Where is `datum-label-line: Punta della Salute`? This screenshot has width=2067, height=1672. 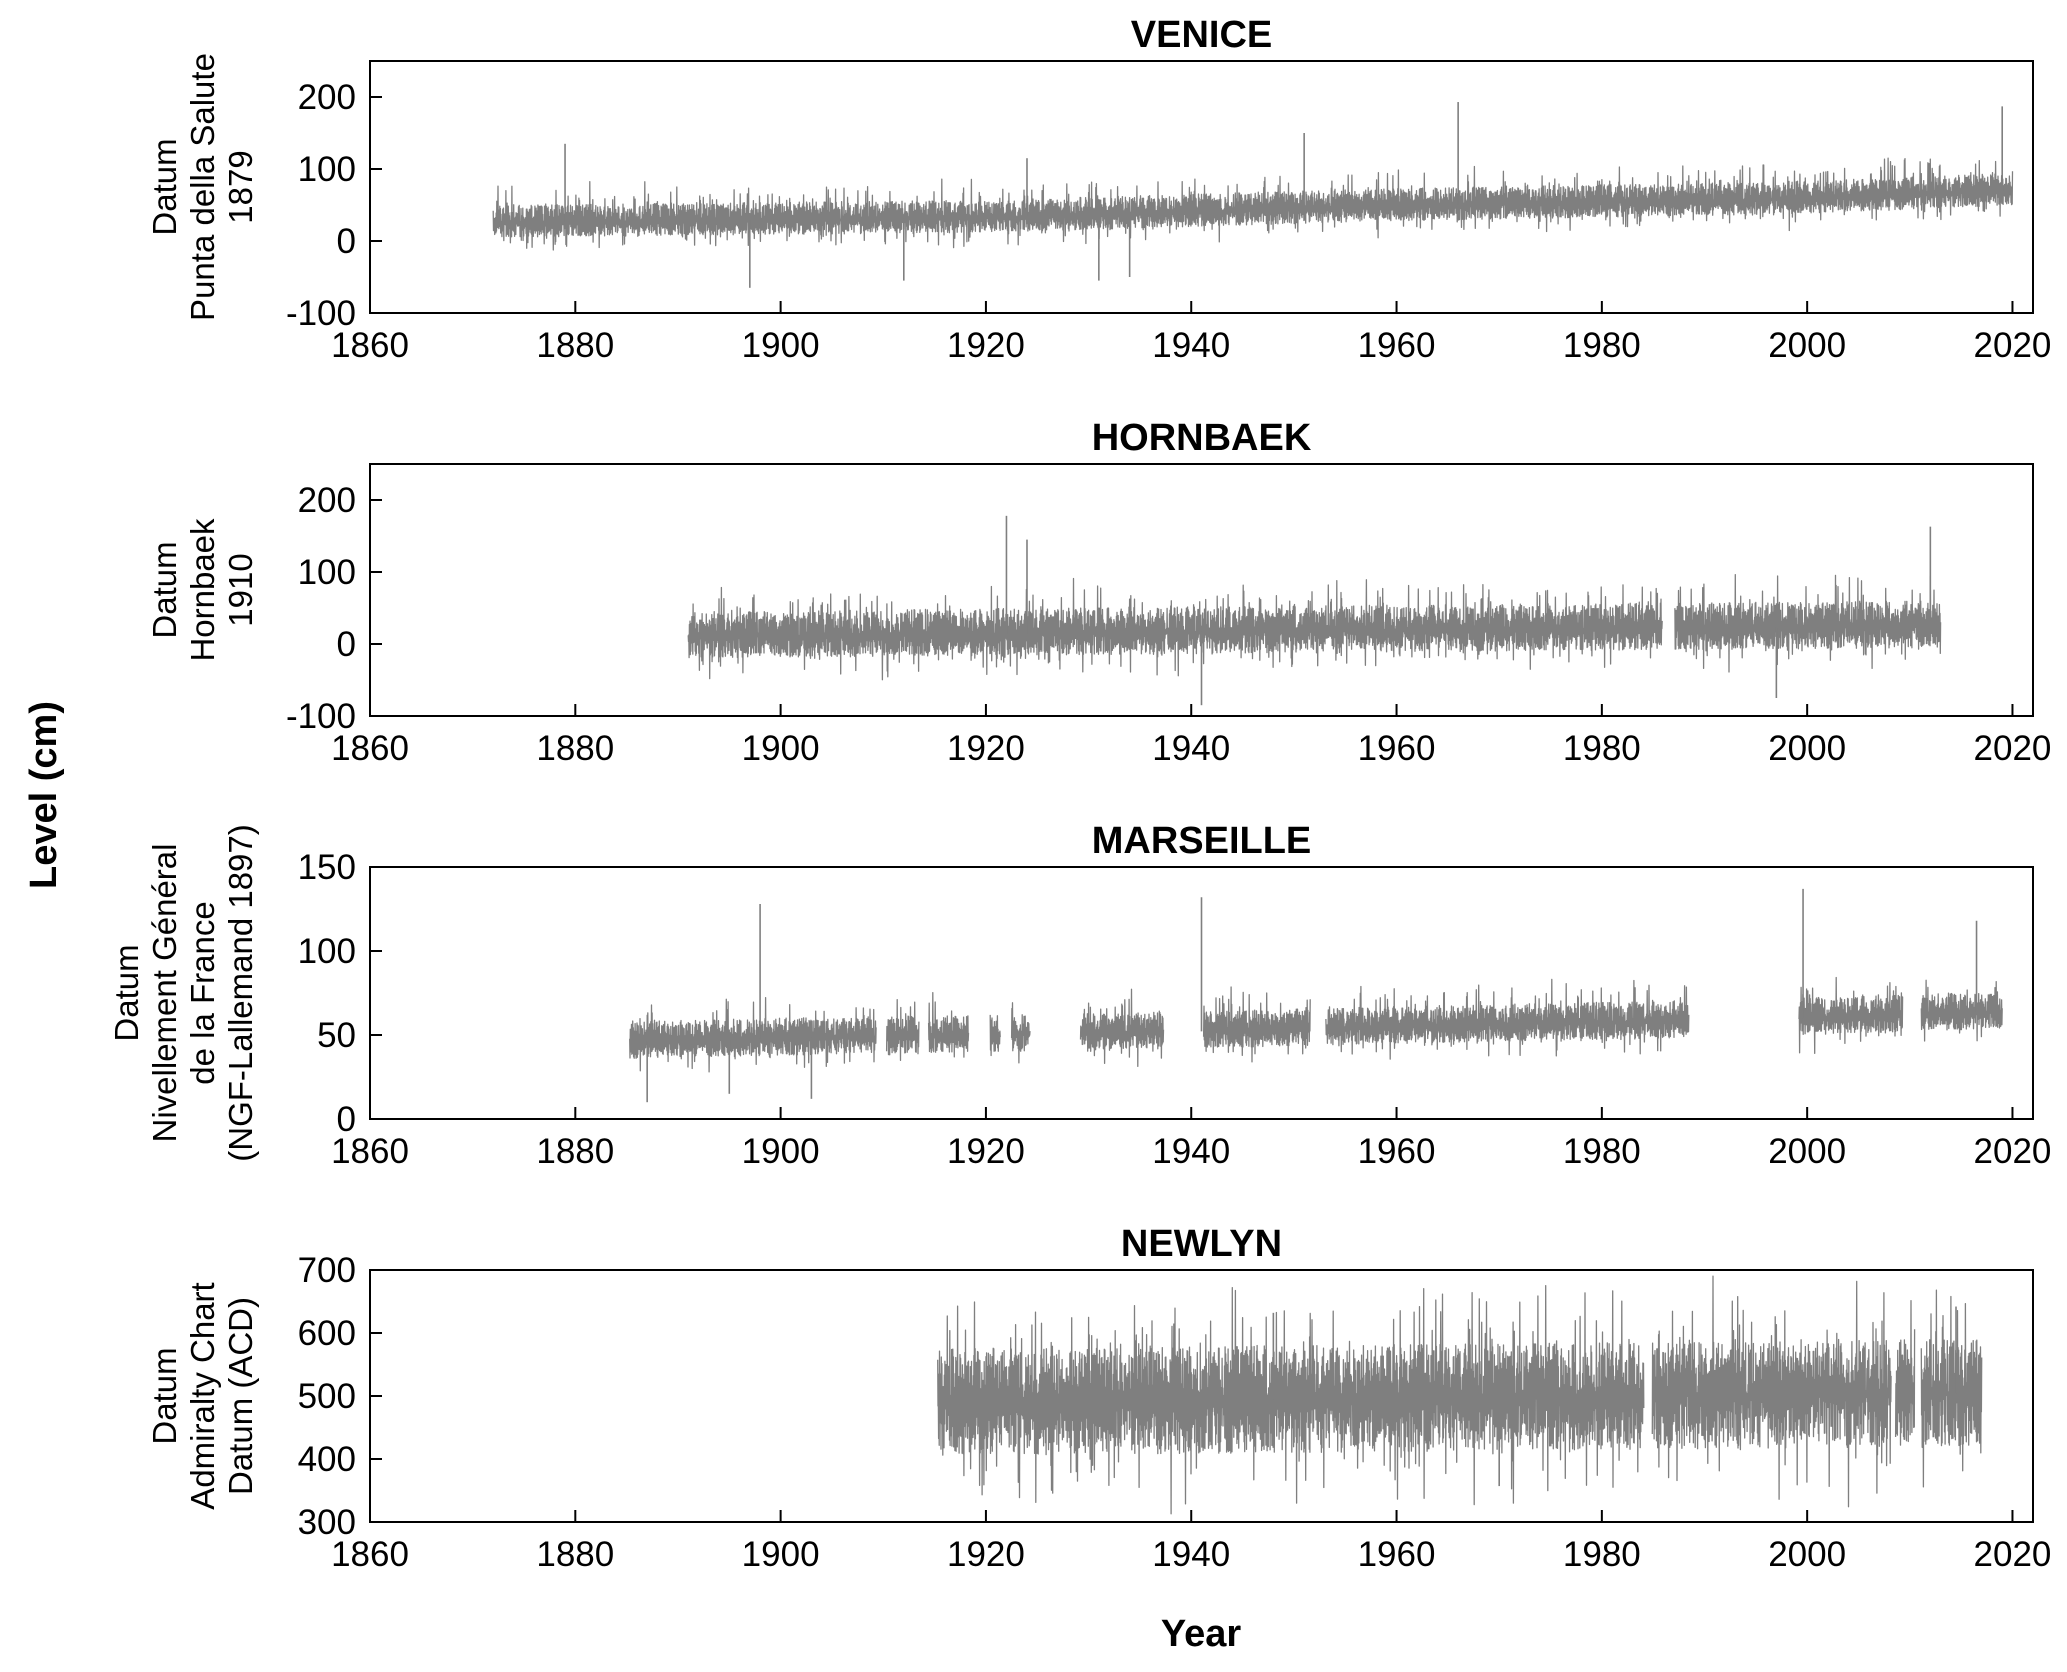 datum-label-line: Punta della Salute is located at coordinates (202, 187).